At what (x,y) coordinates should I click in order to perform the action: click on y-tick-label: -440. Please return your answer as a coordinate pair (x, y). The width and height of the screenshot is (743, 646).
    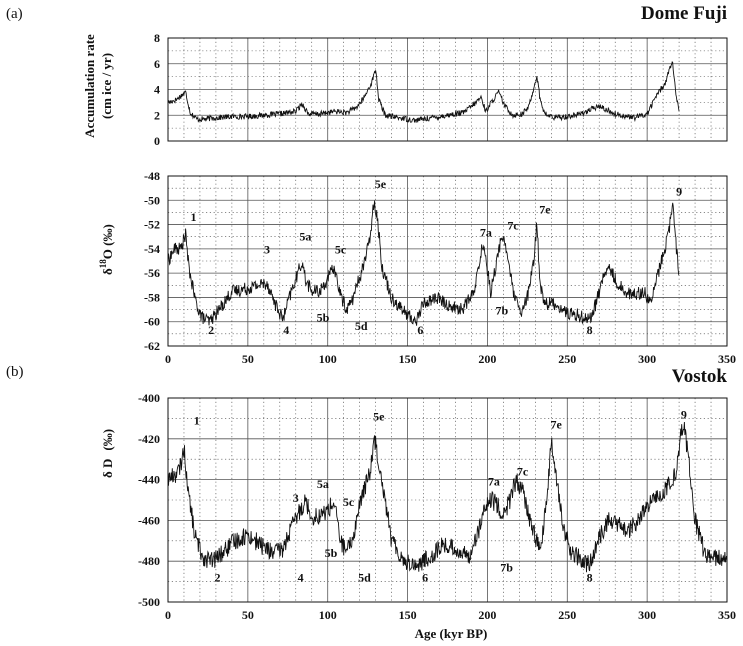
    Looking at the image, I should click on (149, 480).